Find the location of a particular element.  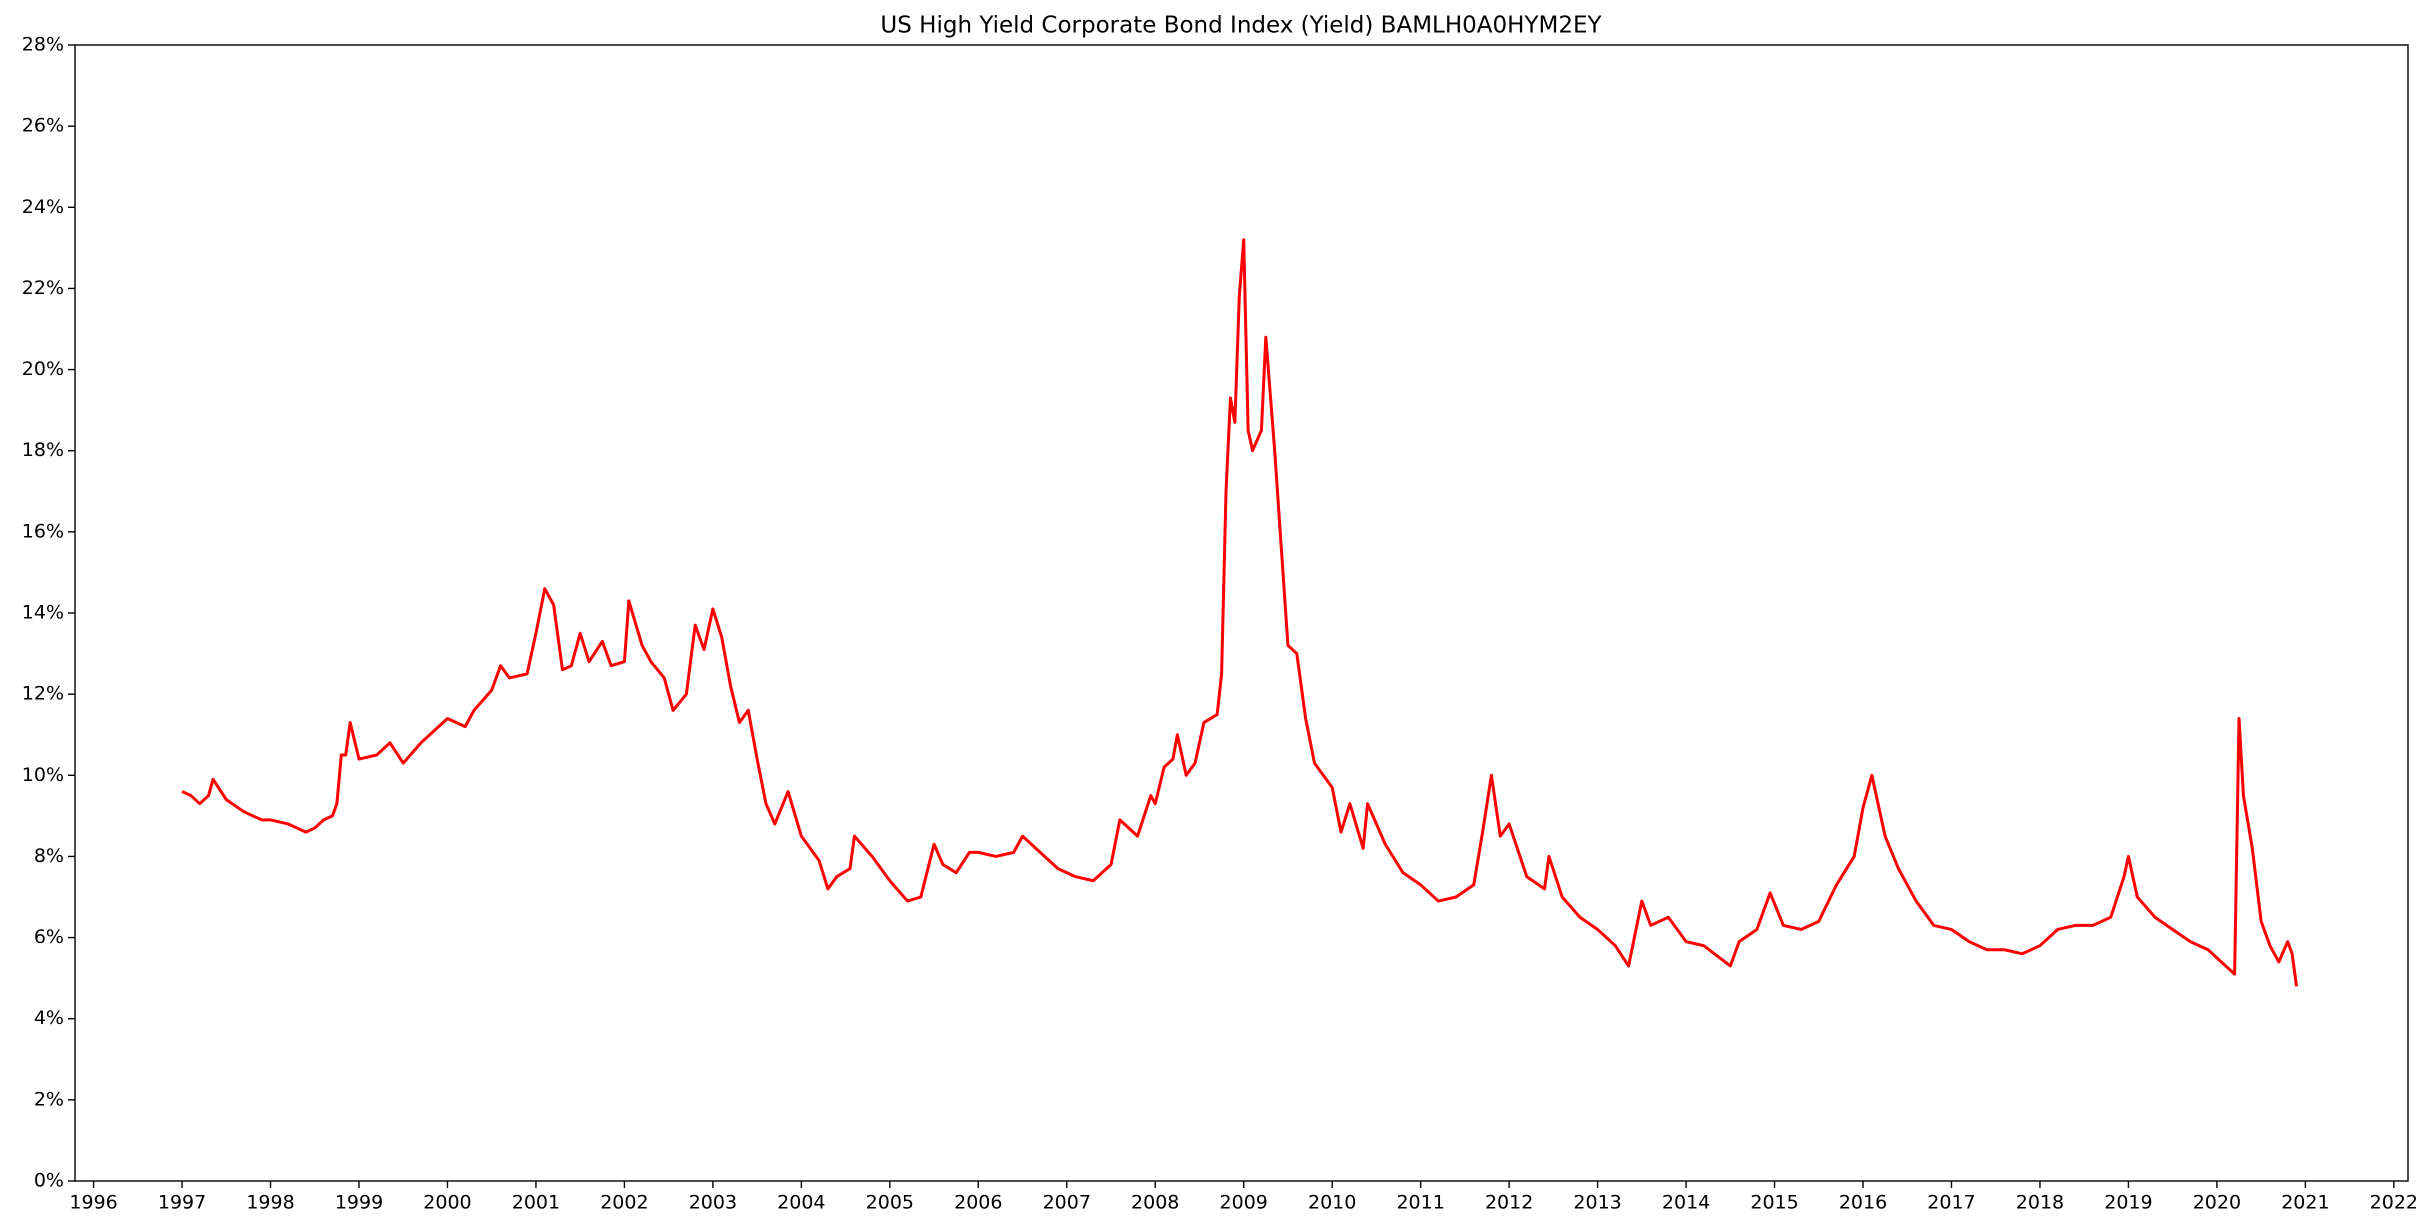

y-tick-label: 20% is located at coordinates (43, 369).